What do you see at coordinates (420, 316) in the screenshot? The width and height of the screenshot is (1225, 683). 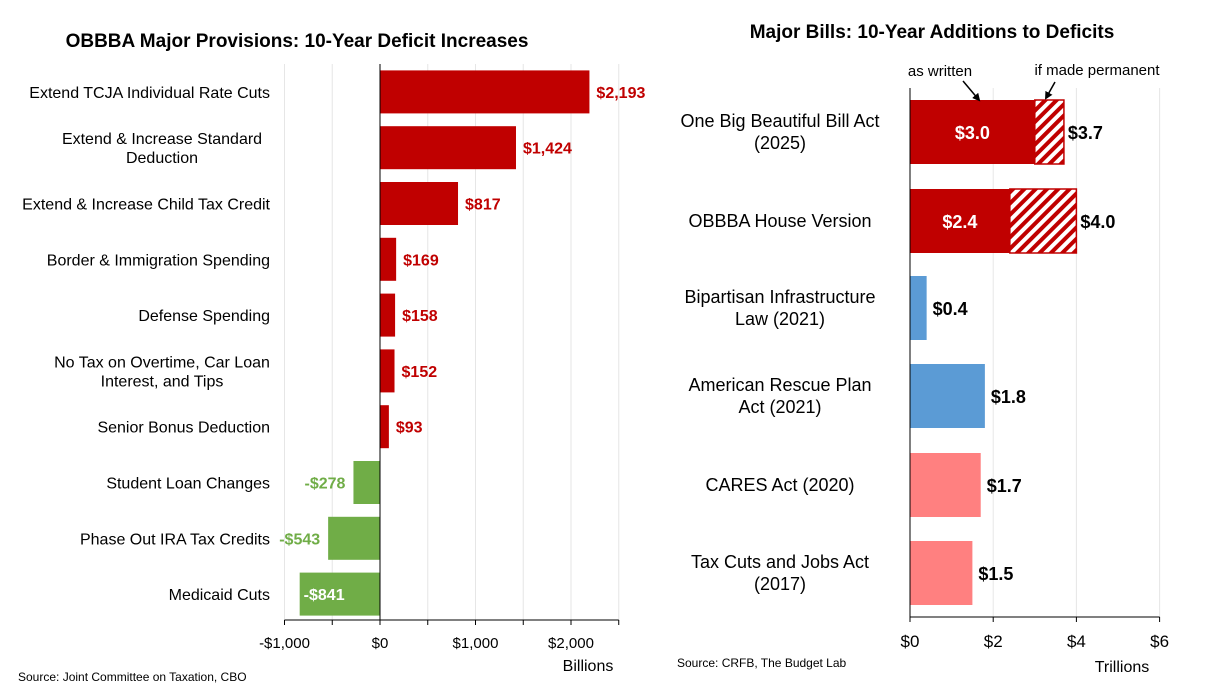 I see `left-value-label: $158` at bounding box center [420, 316].